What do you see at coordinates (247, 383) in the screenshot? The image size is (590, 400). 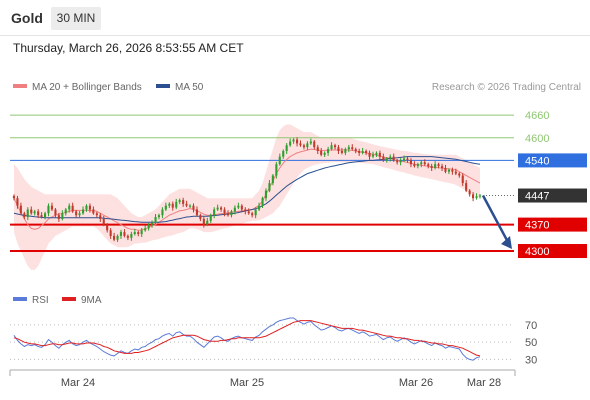 I see `x-tick-1: Mar 25` at bounding box center [247, 383].